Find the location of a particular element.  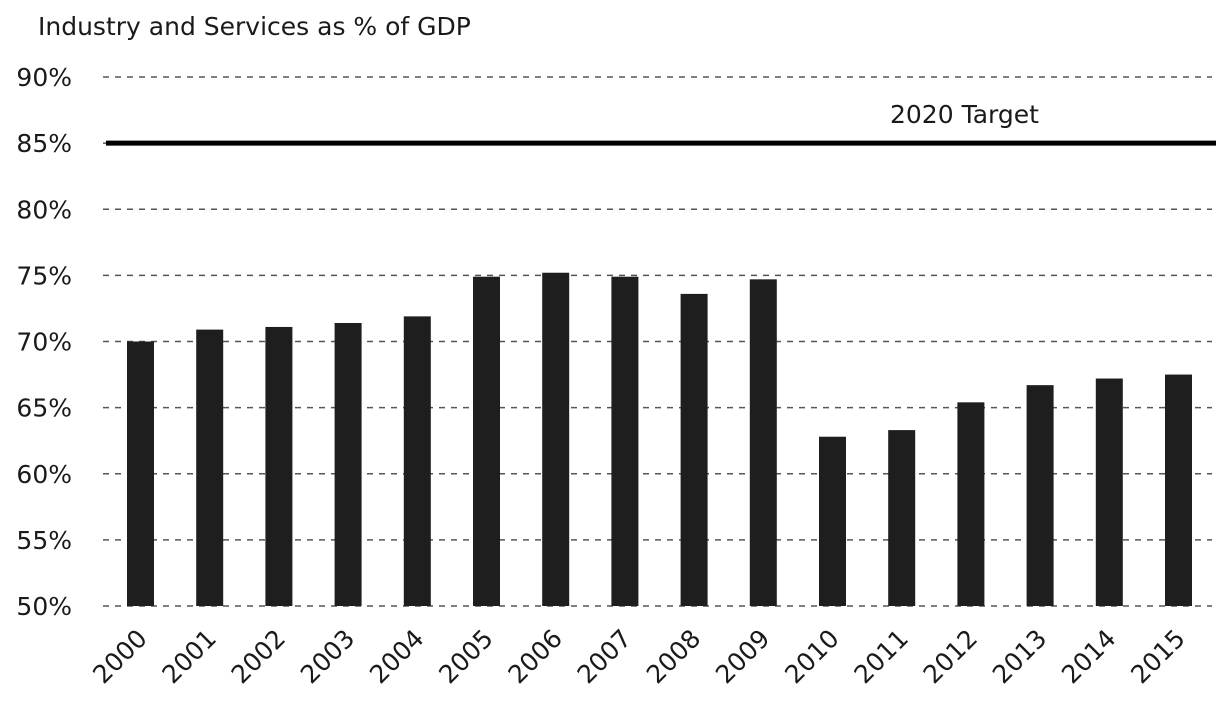

x-tick-label-2000: 2000 is located at coordinates (119, 656).